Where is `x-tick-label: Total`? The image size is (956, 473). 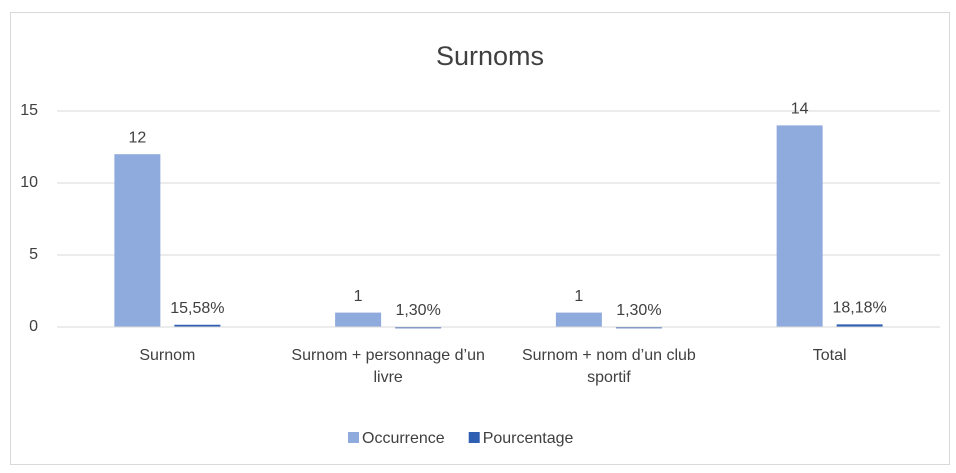 x-tick-label: Total is located at coordinates (829, 355).